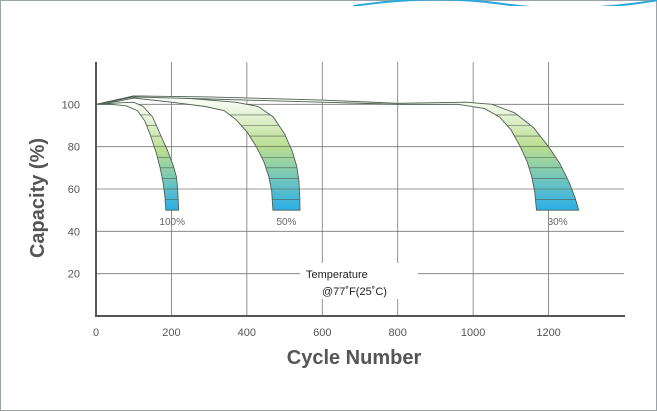 Image resolution: width=657 pixels, height=411 pixels. What do you see at coordinates (137, 156) in the screenshot?
I see `series-100pct-band` at bounding box center [137, 156].